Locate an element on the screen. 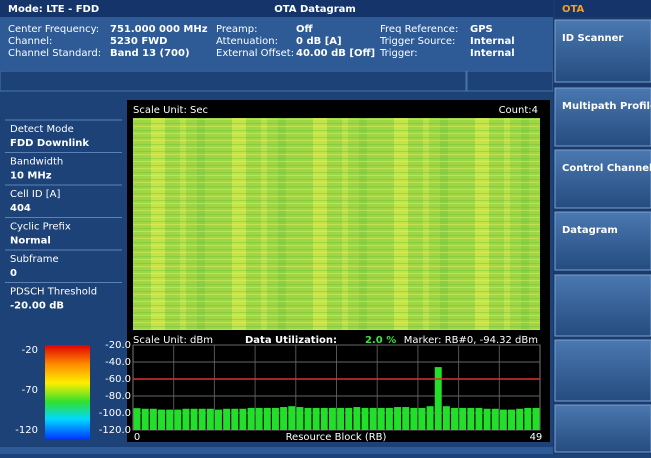  info-label: Preamp: is located at coordinates (236, 29).